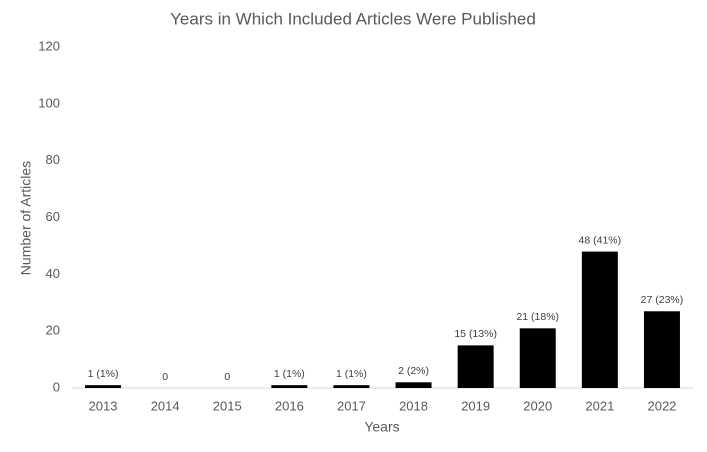  Describe the element at coordinates (49, 45) in the screenshot. I see `y-tick-label: 120` at that location.